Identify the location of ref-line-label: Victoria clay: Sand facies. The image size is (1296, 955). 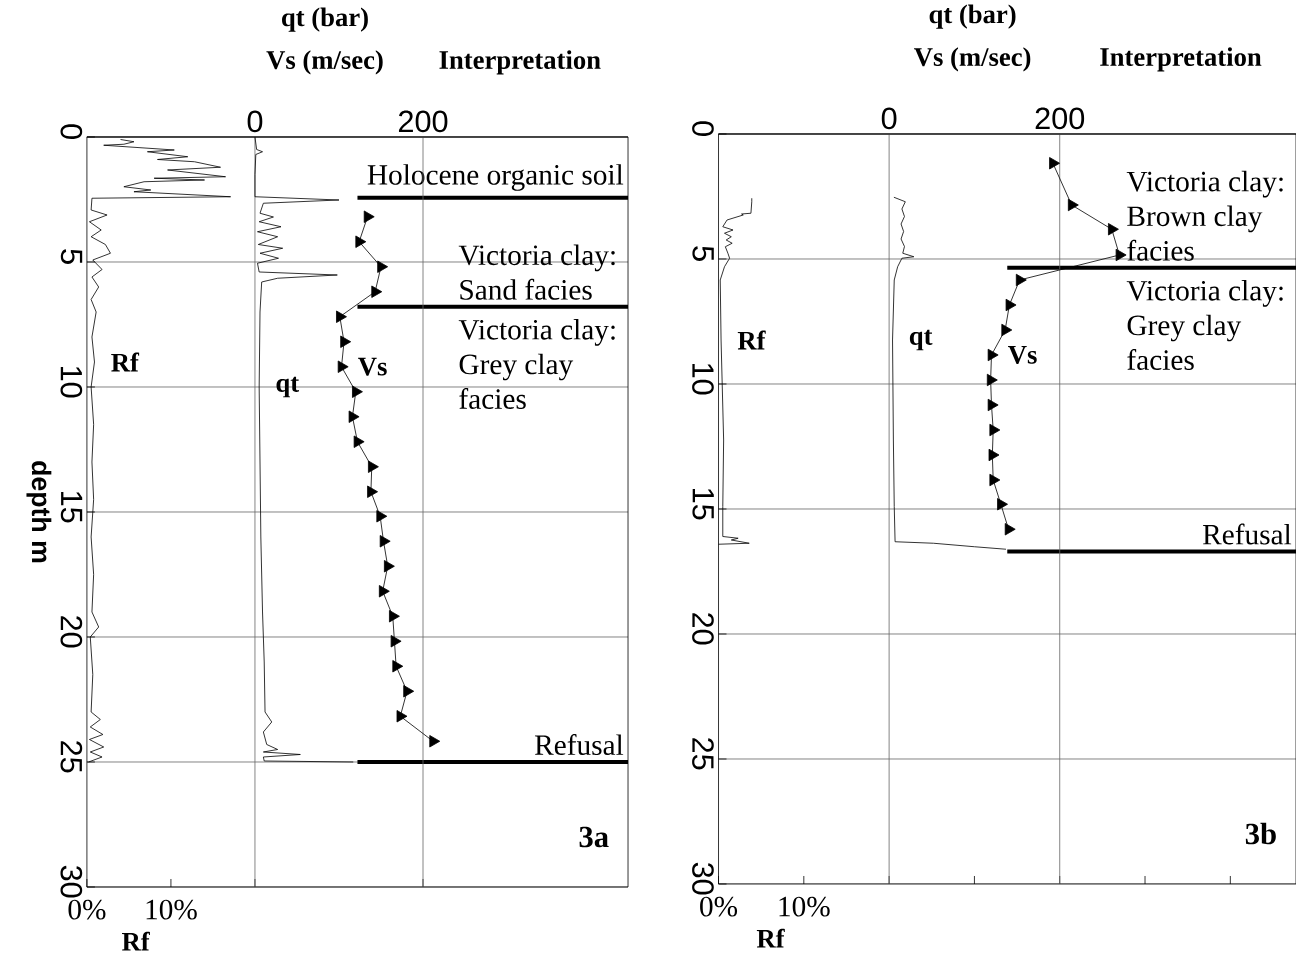
(536, 272).